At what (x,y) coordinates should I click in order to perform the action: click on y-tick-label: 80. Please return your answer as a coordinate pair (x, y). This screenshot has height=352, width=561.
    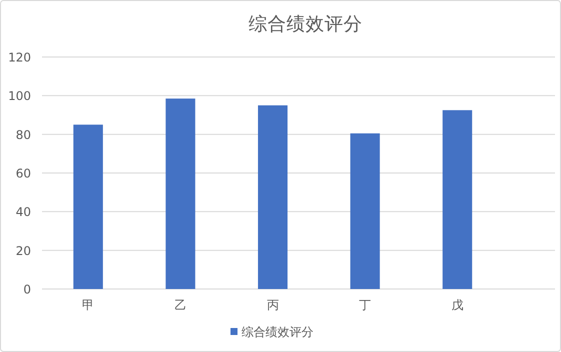
    Looking at the image, I should click on (23, 135).